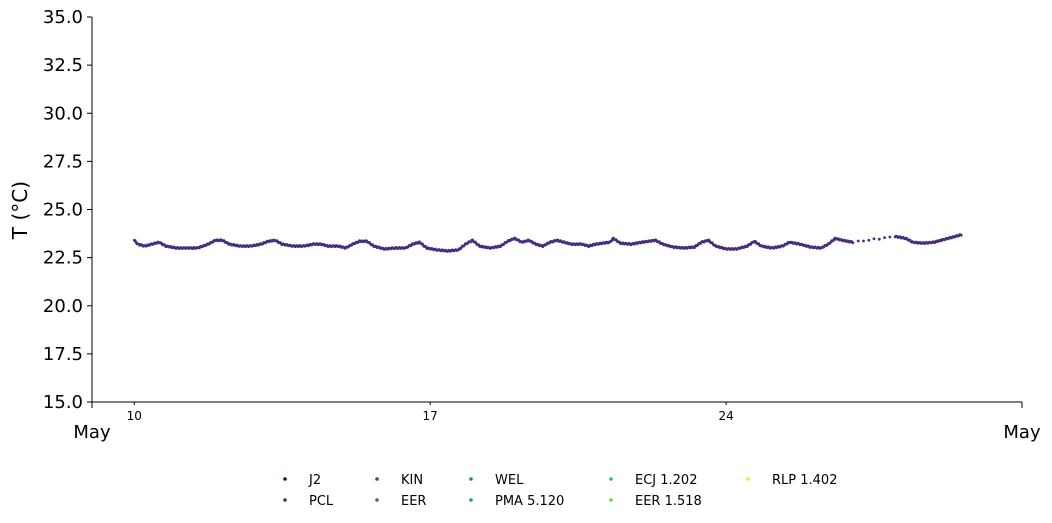  What do you see at coordinates (400, 501) in the screenshot?
I see `legend-item: EER` at bounding box center [400, 501].